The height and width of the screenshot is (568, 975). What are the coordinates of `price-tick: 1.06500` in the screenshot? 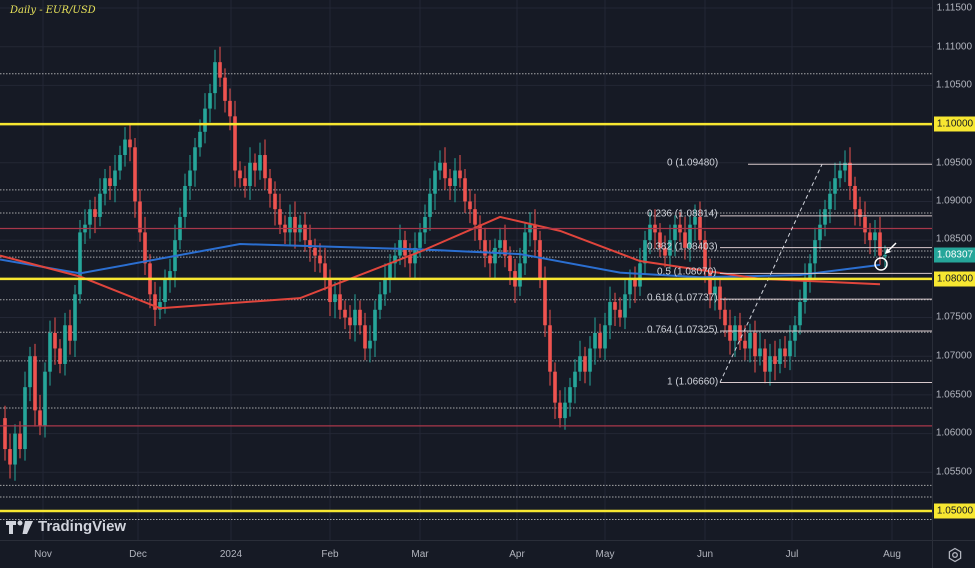 It's located at (953, 395).